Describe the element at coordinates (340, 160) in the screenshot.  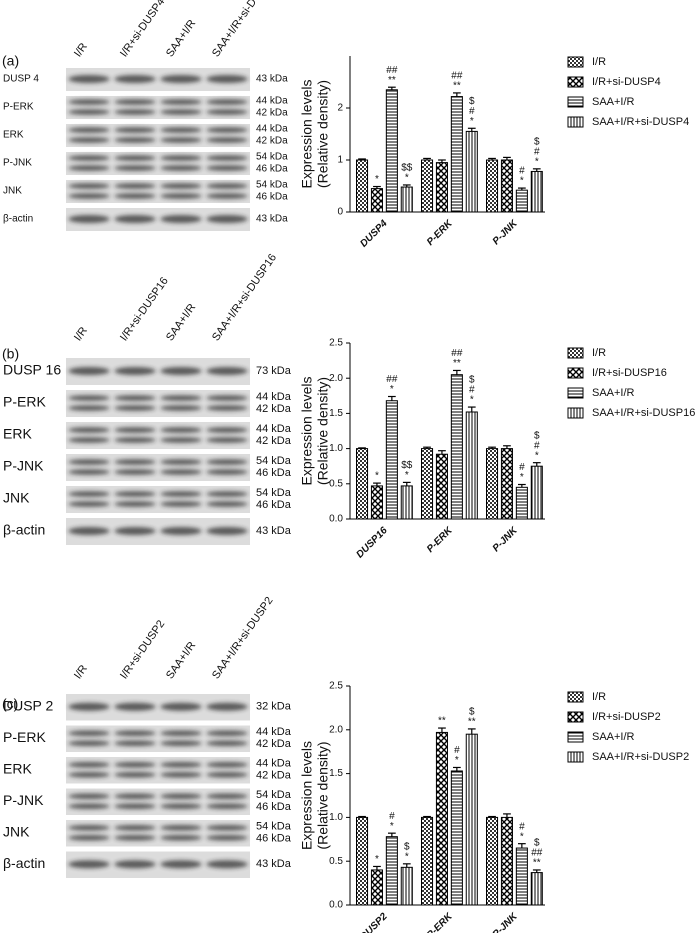
I see `y-tick-label: 1` at that location.